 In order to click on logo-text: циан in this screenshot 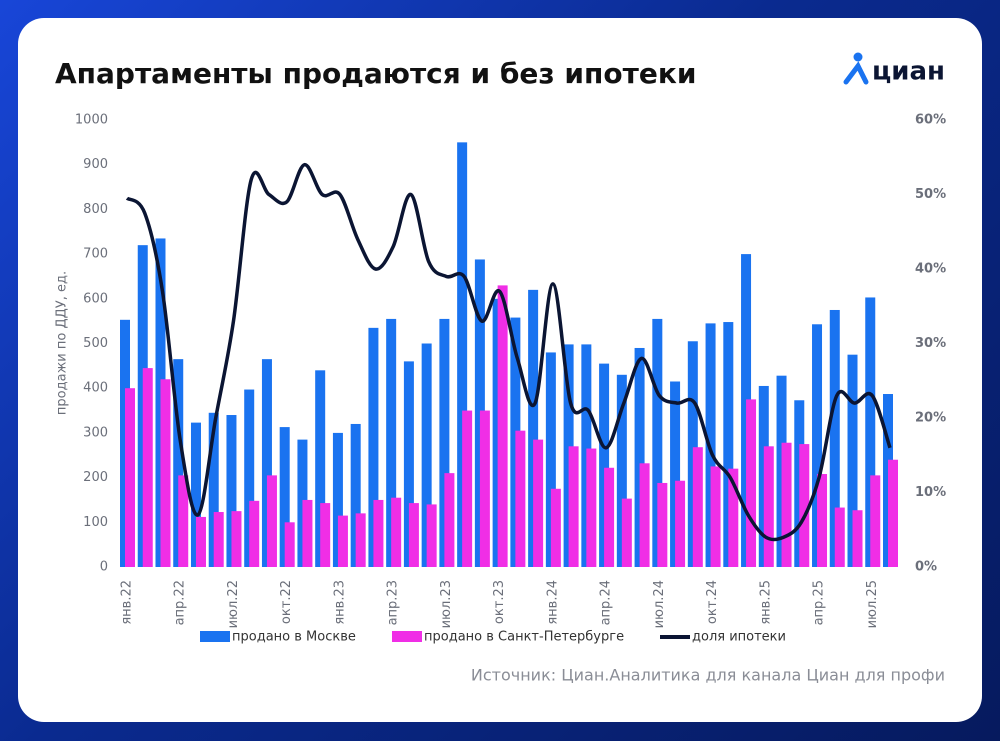, I will do `click(908, 72)`.